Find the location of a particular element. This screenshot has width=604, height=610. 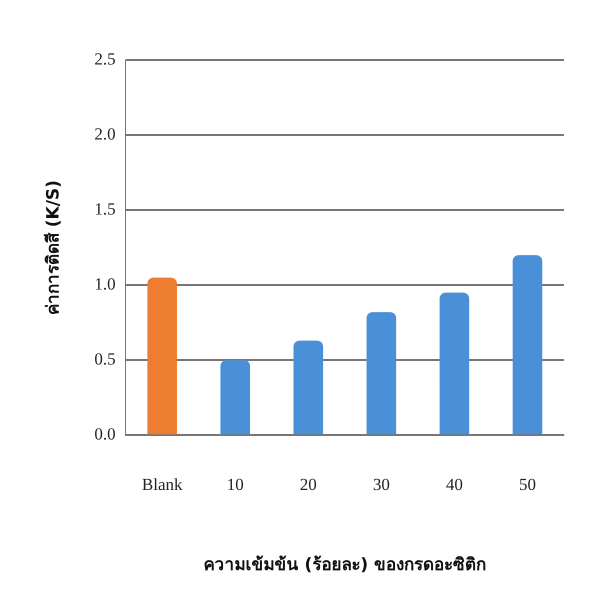

x-tick-label: 10 is located at coordinates (235, 484).